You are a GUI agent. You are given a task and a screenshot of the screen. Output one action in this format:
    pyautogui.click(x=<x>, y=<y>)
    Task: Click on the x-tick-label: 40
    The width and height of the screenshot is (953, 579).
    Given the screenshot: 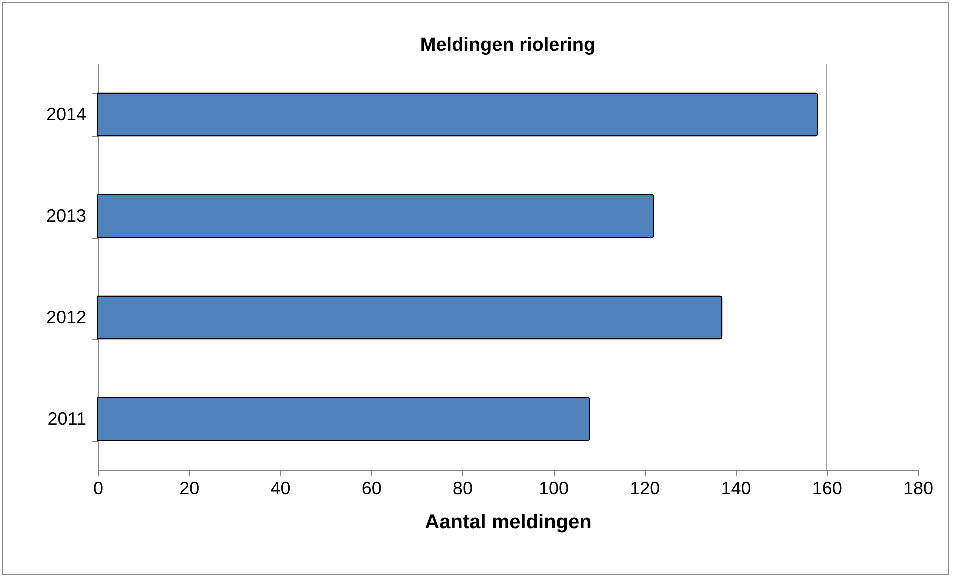 What is the action you would take?
    pyautogui.click(x=280, y=488)
    